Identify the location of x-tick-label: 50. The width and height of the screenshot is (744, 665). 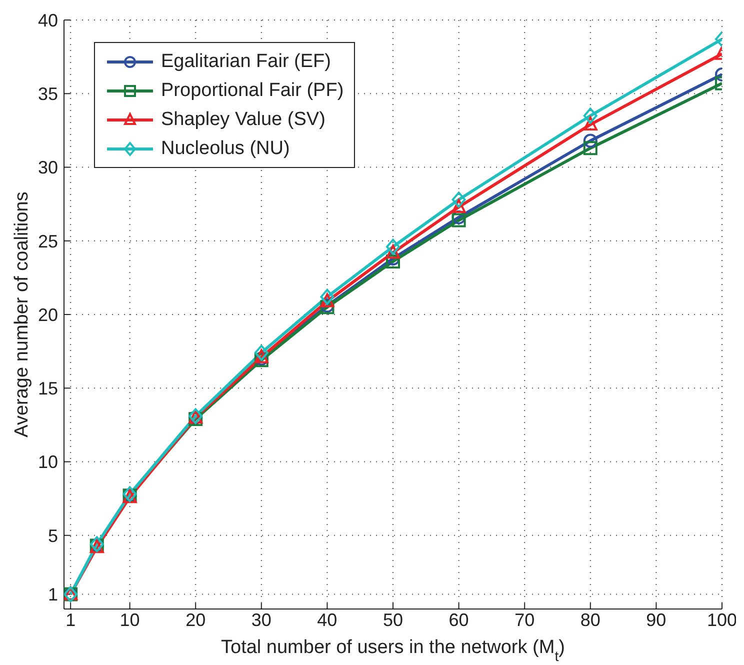
(393, 620).